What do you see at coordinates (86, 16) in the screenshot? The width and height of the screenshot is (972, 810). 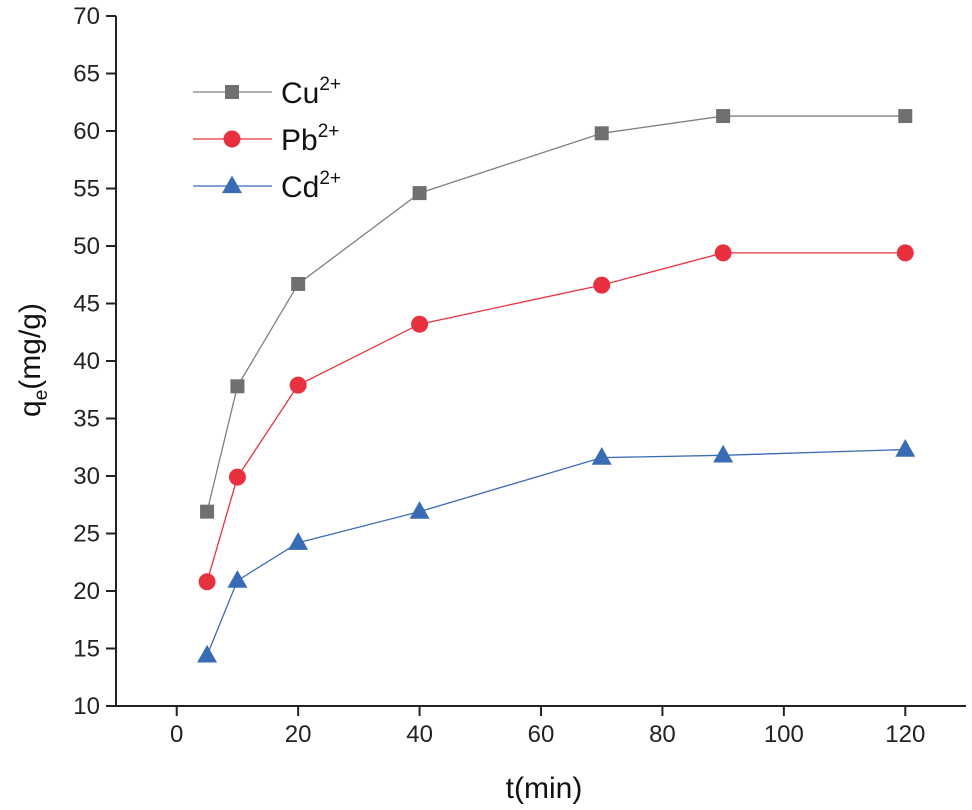 I see `y-tick-label: 70` at bounding box center [86, 16].